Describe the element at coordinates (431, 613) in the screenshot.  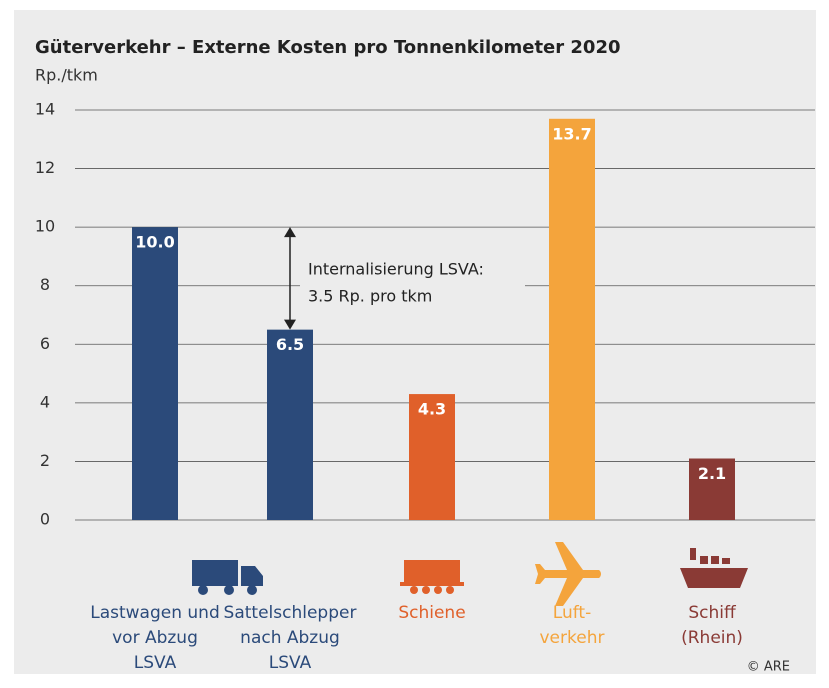
I see `x-tick-label: Schiene` at that location.